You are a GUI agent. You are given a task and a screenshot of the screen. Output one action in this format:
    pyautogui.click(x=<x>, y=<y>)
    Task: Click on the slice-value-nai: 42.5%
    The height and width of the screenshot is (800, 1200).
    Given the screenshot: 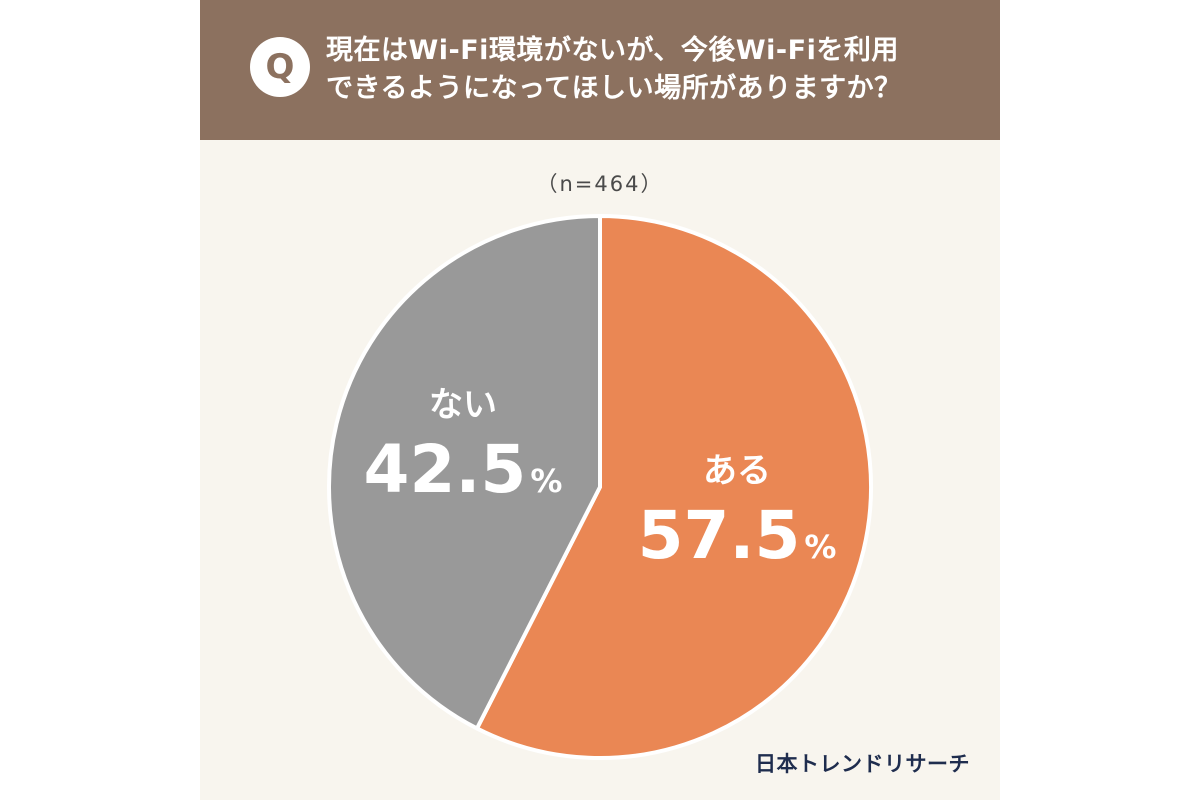 What is the action you would take?
    pyautogui.click(x=463, y=469)
    